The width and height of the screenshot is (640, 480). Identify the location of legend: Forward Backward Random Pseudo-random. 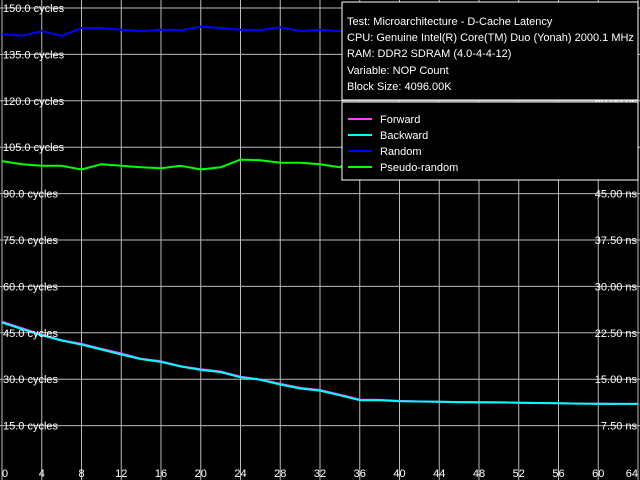
(490, 141).